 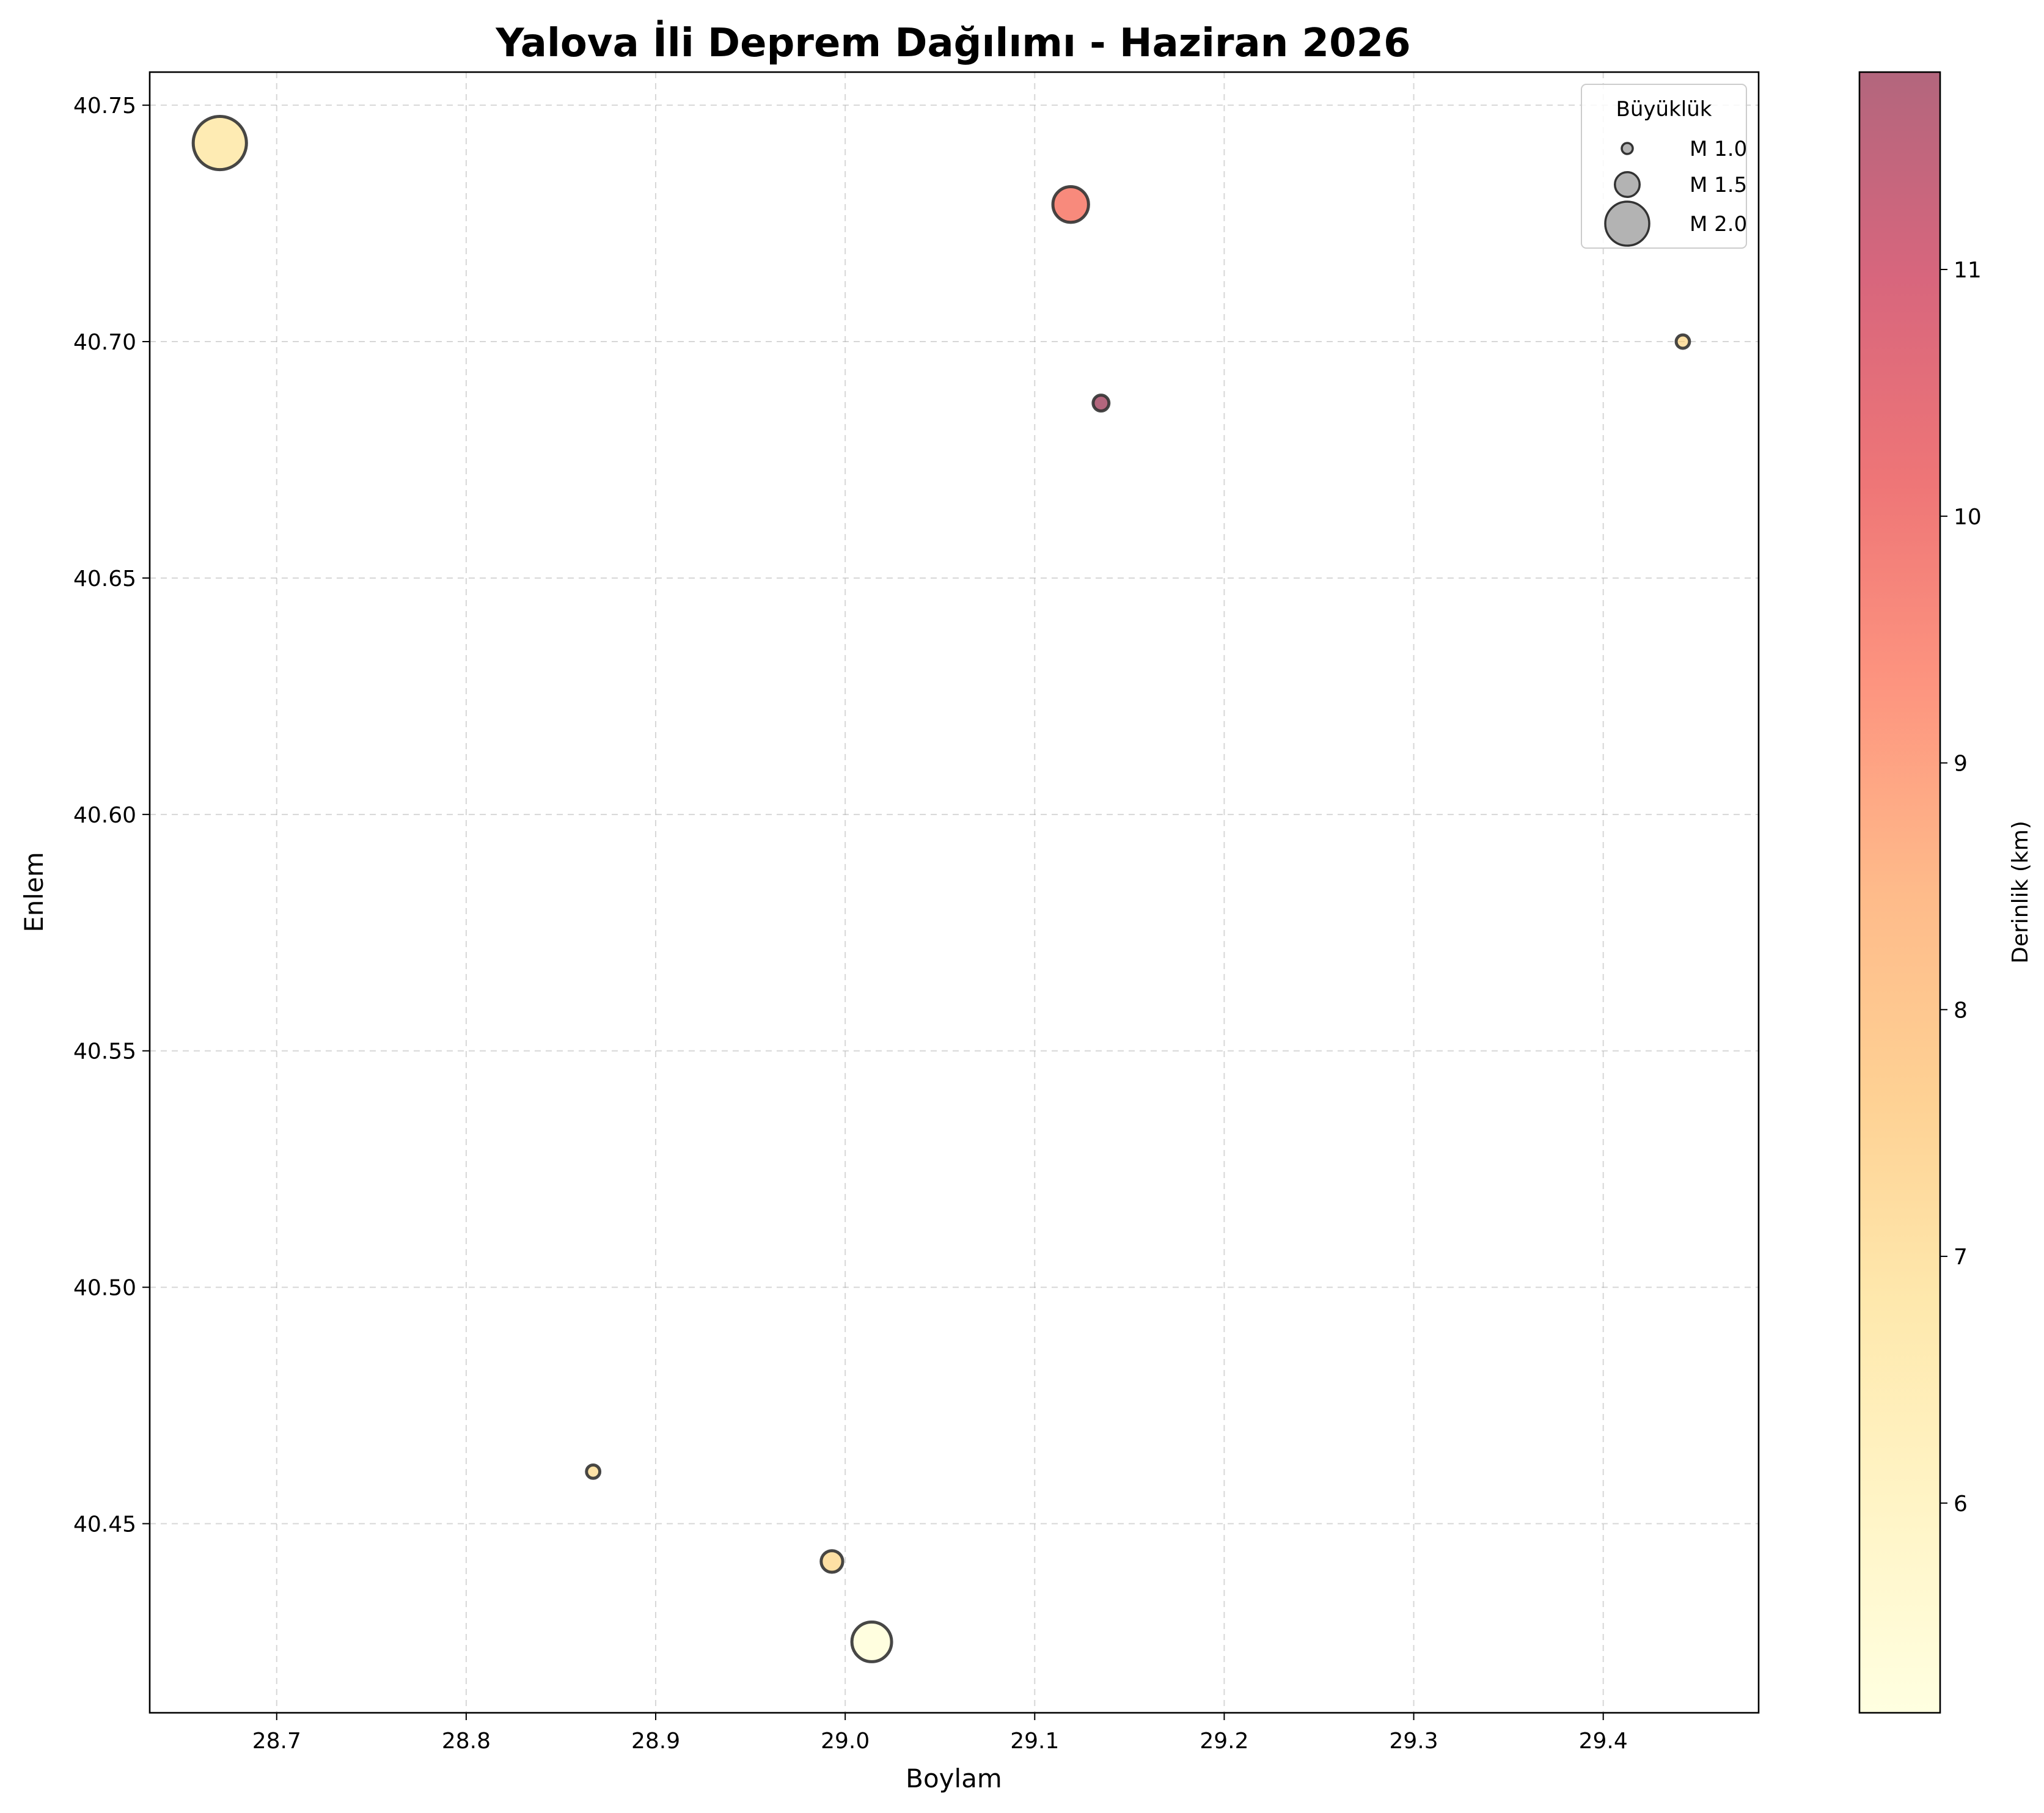 What do you see at coordinates (1961, 764) in the screenshot?
I see `colorbar-tick-label: 9` at bounding box center [1961, 764].